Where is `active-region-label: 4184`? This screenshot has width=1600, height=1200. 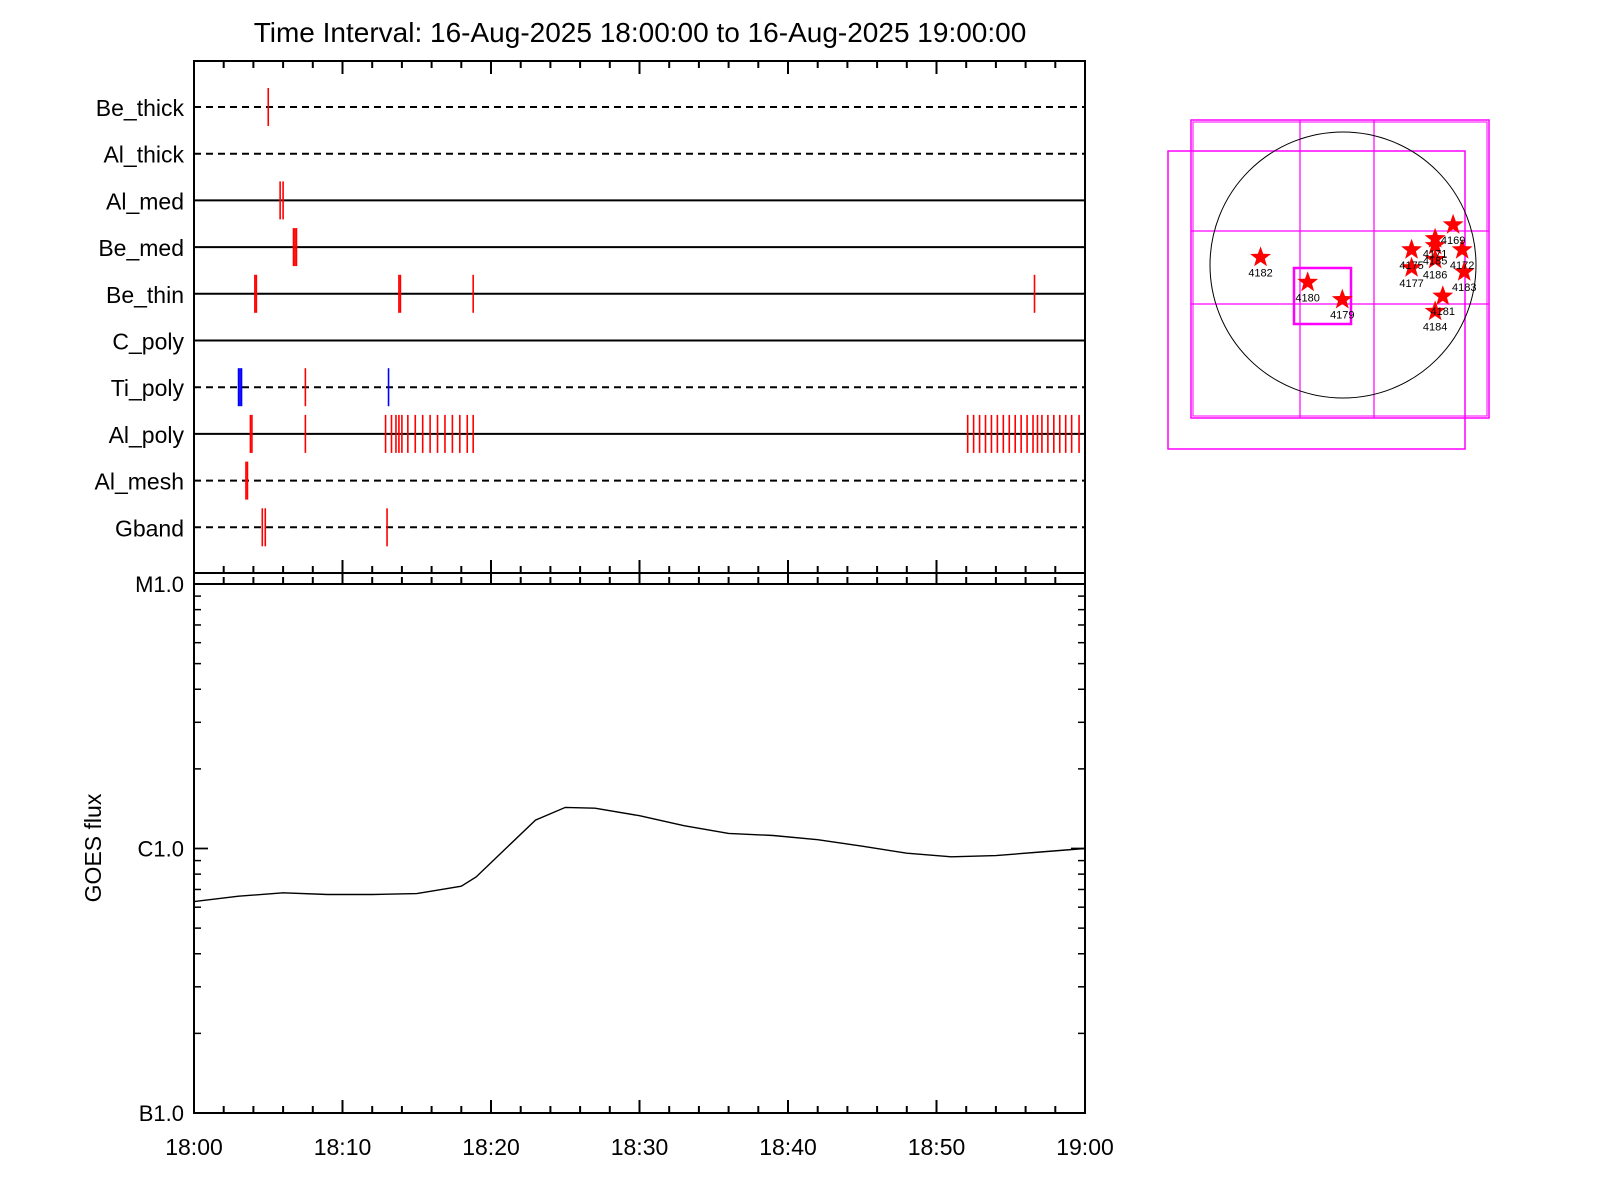
active-region-label: 4184 is located at coordinates (1435, 327).